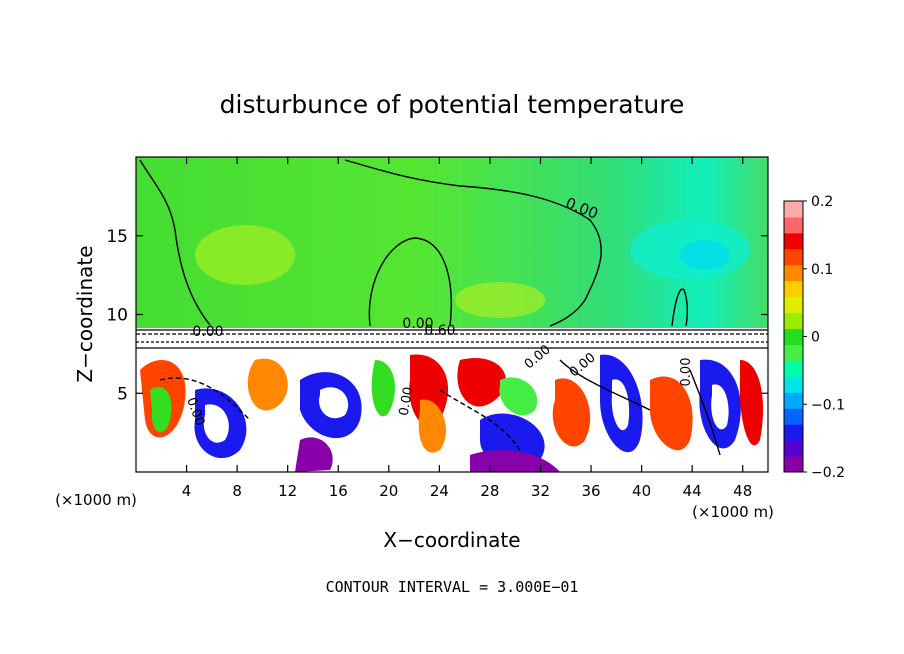 The height and width of the screenshot is (654, 904). Describe the element at coordinates (680, 307) in the screenshot. I see `contour-zero-spike` at that location.